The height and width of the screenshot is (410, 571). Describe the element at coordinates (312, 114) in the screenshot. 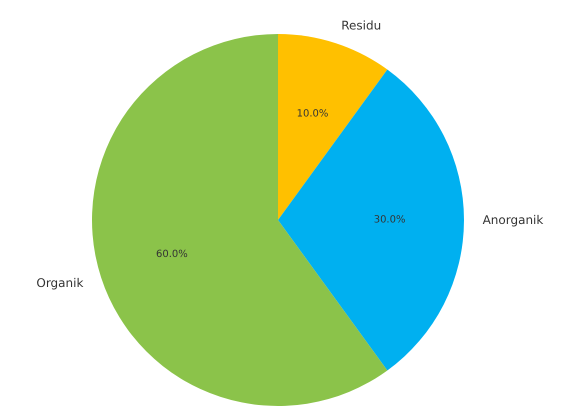

I see `data-label: 10.0%` at that location.